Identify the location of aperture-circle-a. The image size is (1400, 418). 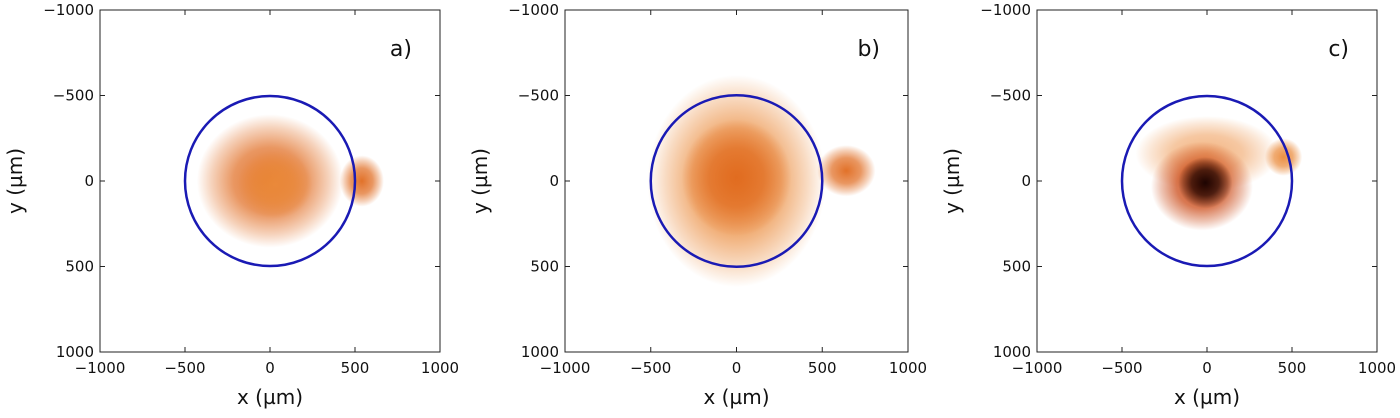
(270, 181).